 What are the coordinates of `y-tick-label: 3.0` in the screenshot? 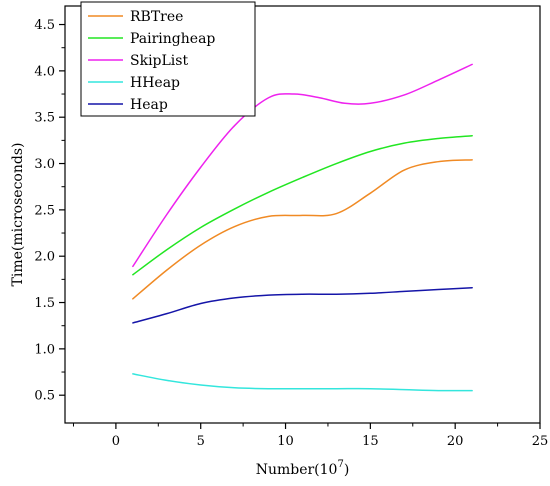 It's located at (44, 164).